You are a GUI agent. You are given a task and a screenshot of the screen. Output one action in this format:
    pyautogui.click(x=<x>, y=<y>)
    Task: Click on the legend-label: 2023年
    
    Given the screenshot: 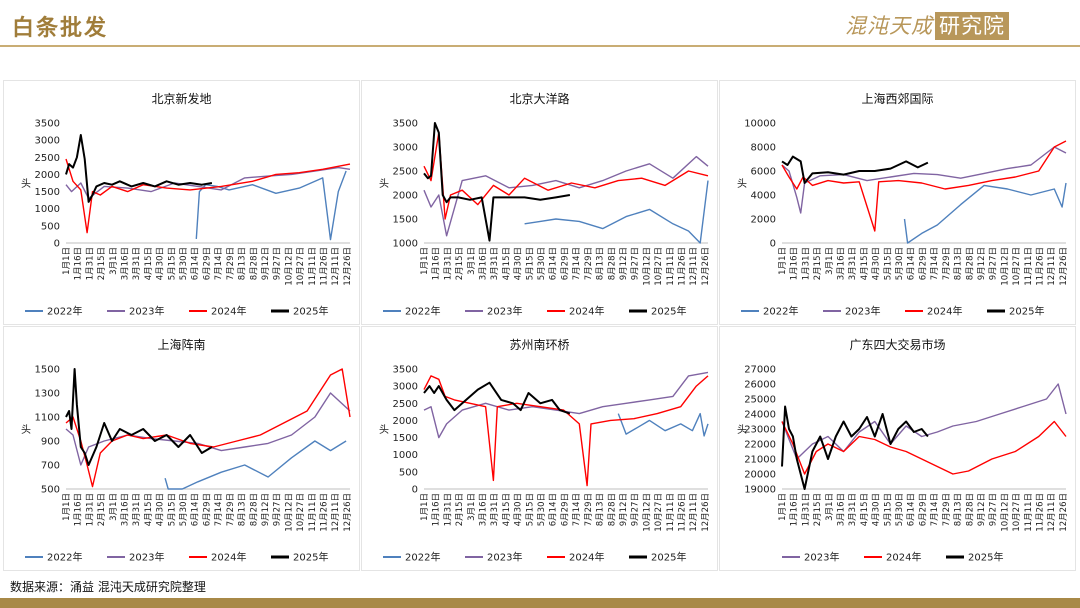 What is the action you would take?
    pyautogui.click(x=146, y=557)
    